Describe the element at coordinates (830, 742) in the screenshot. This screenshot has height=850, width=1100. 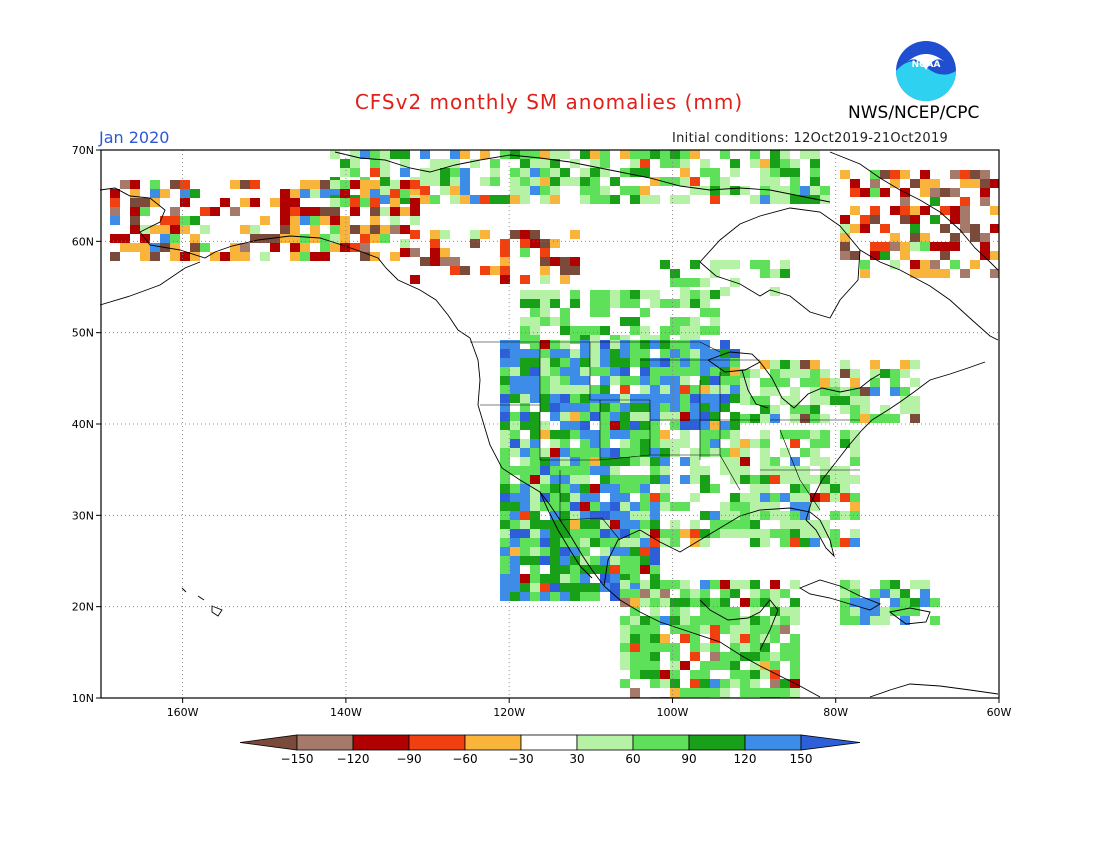
I see `colorbar-right-arrow` at that location.